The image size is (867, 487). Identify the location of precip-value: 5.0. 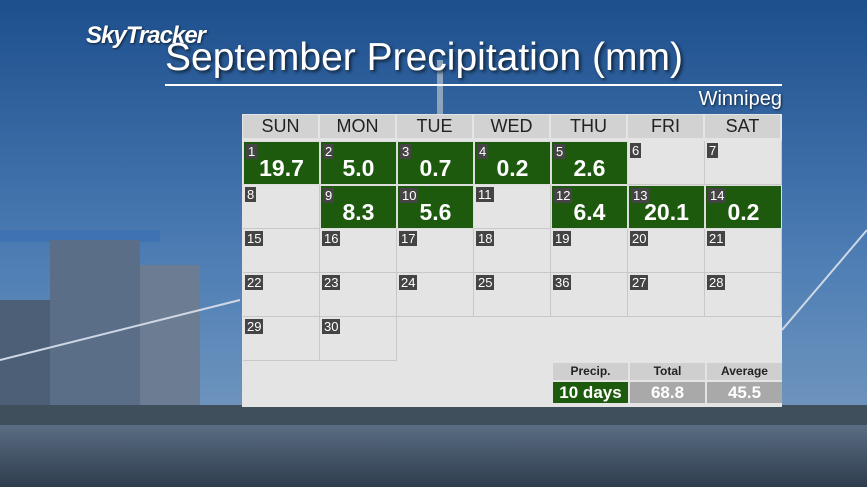
(358, 168).